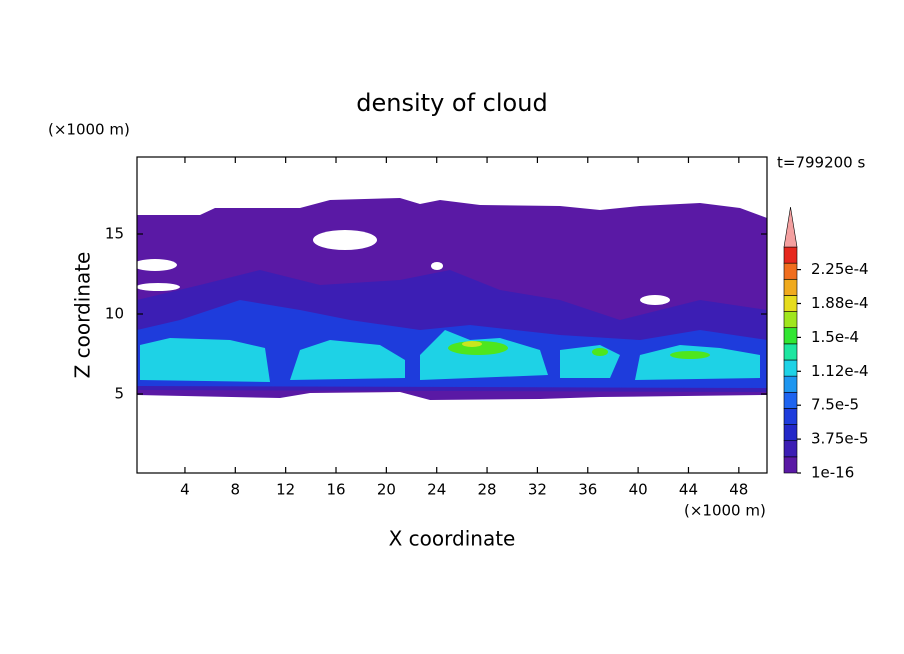  What do you see at coordinates (821, 163) in the screenshot?
I see `time-label: t=799200 s` at bounding box center [821, 163].